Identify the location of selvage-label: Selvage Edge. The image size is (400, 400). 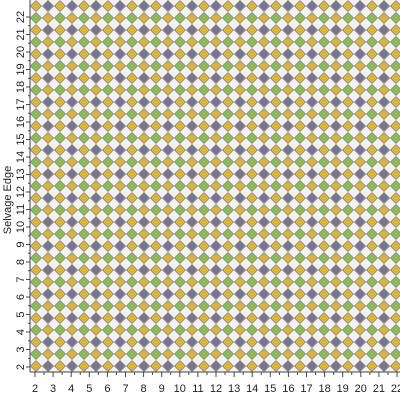
(8, 200).